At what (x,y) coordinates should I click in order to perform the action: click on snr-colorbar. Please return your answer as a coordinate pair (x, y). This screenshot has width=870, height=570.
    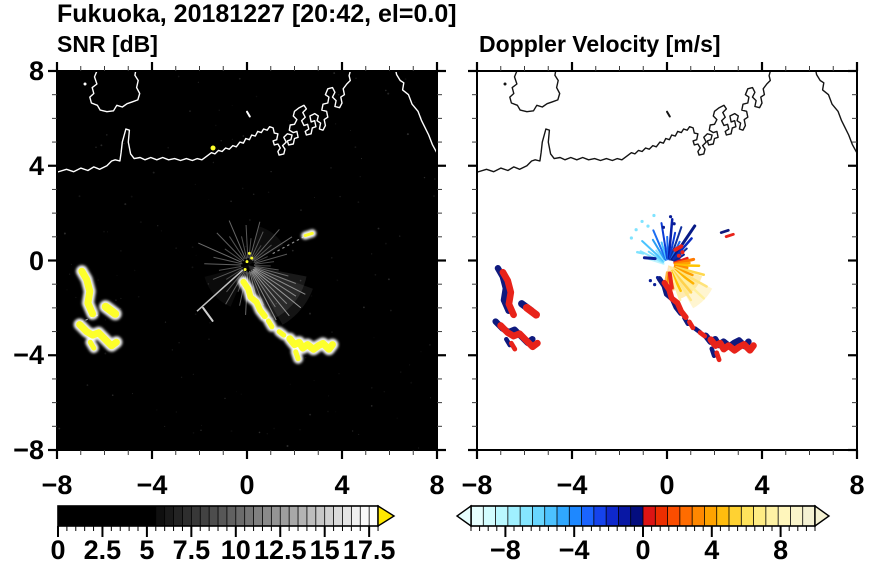
    Looking at the image, I should click on (228, 526).